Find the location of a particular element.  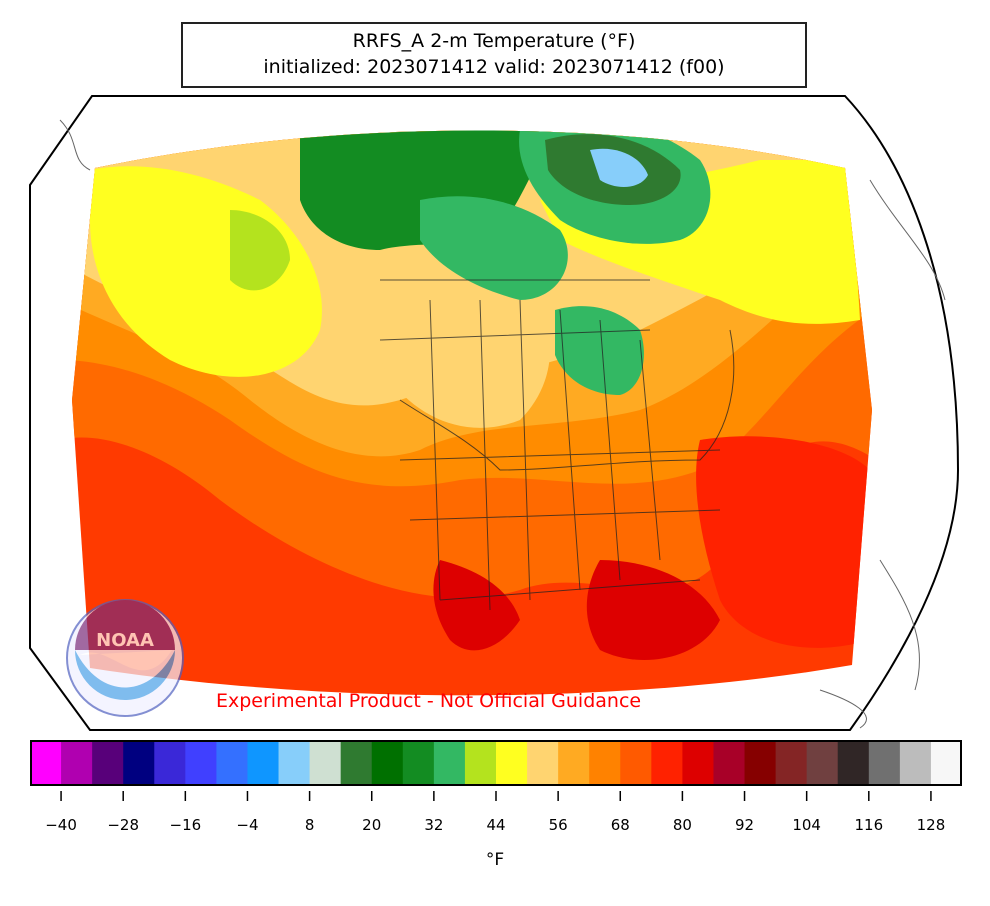

colorbar-tick-label: 128 is located at coordinates (931, 825).